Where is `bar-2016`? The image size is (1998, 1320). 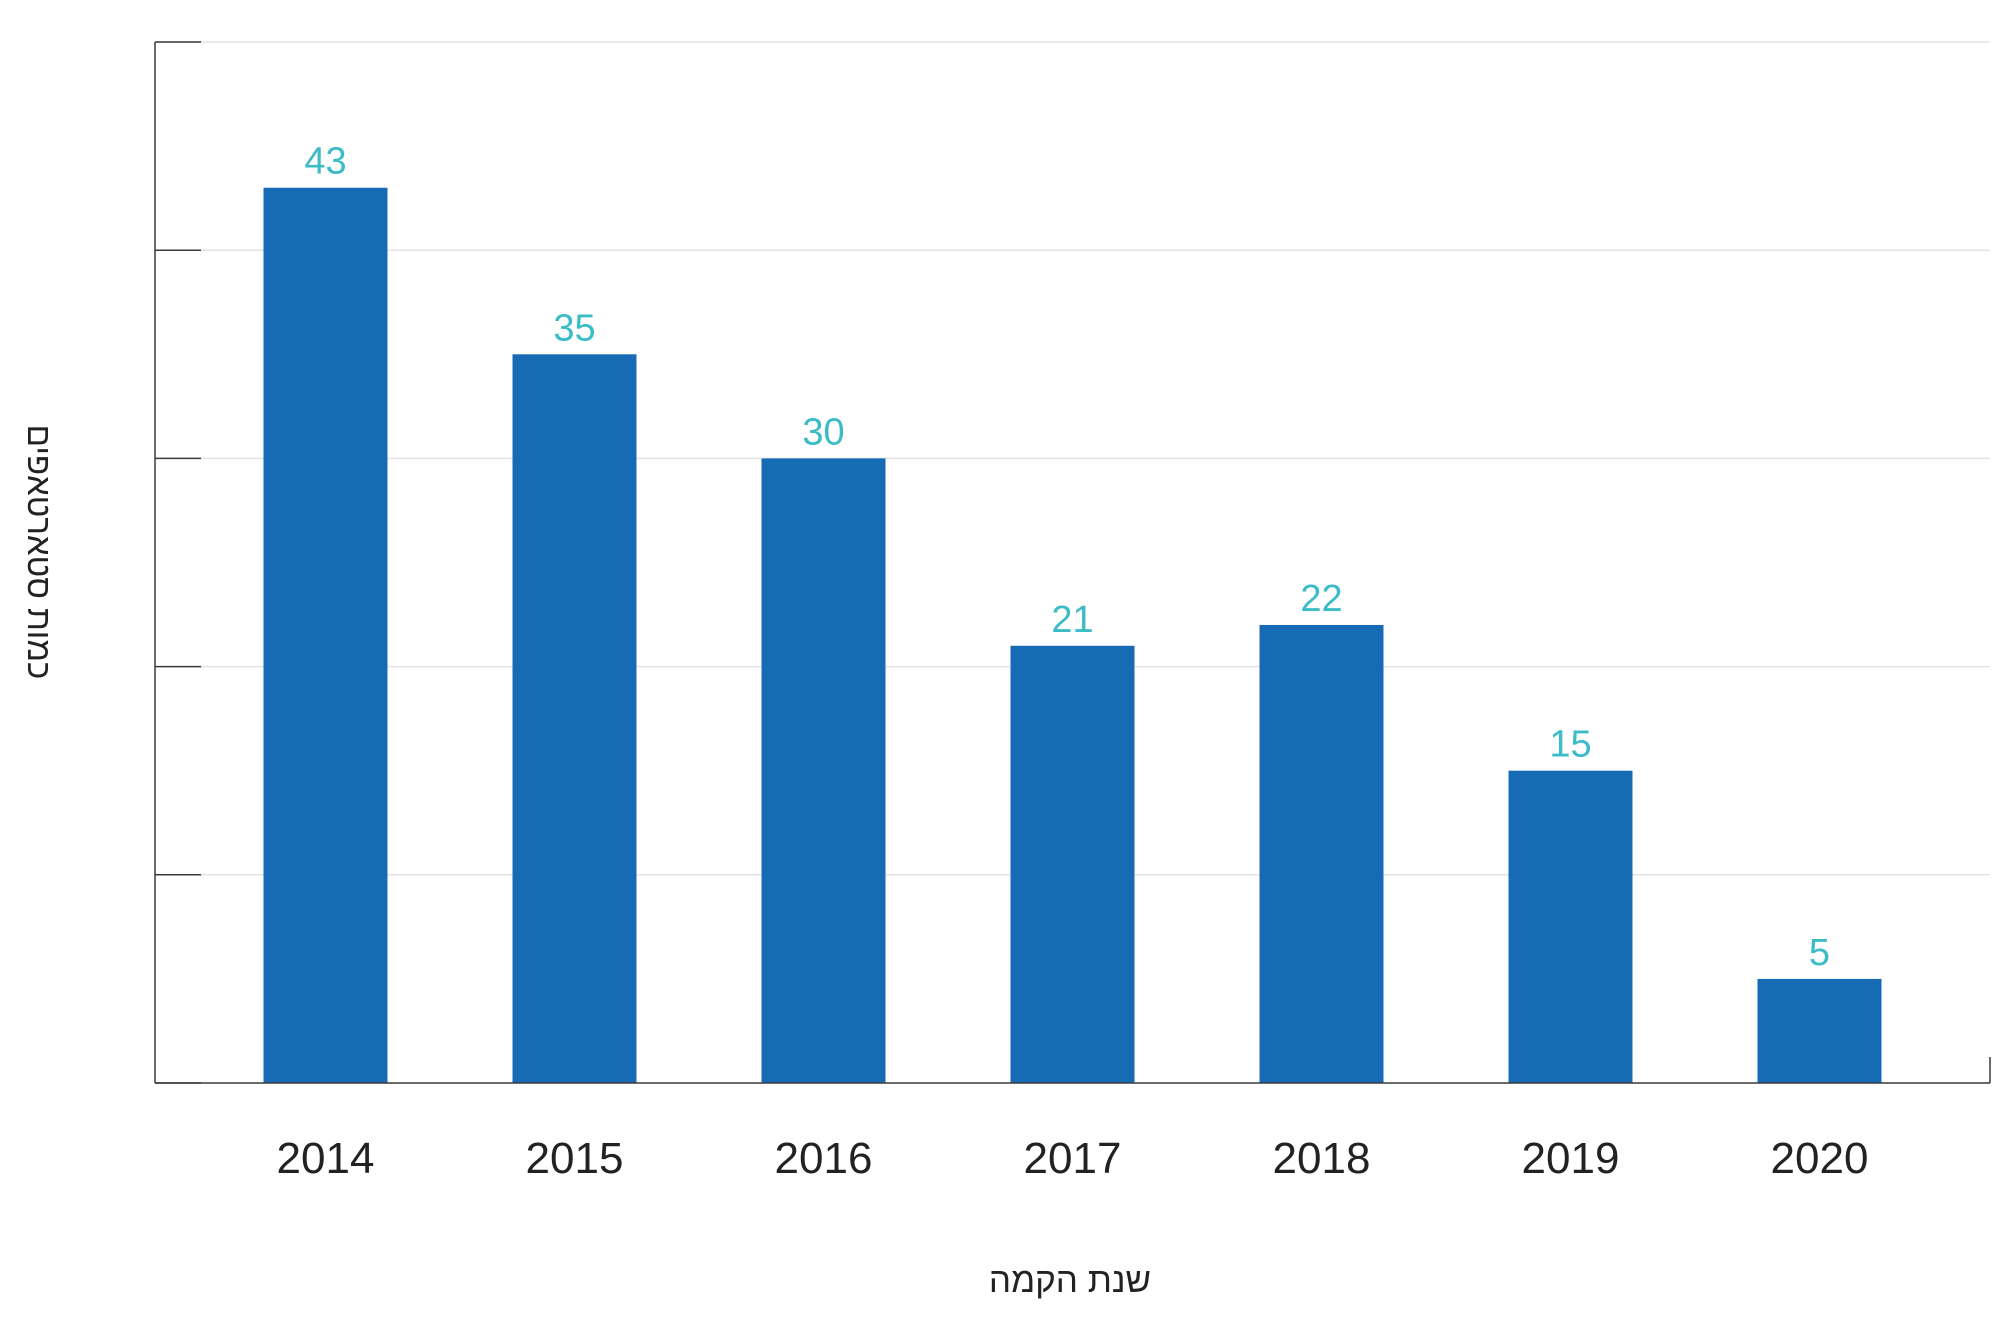
bar-2016 is located at coordinates (823, 770).